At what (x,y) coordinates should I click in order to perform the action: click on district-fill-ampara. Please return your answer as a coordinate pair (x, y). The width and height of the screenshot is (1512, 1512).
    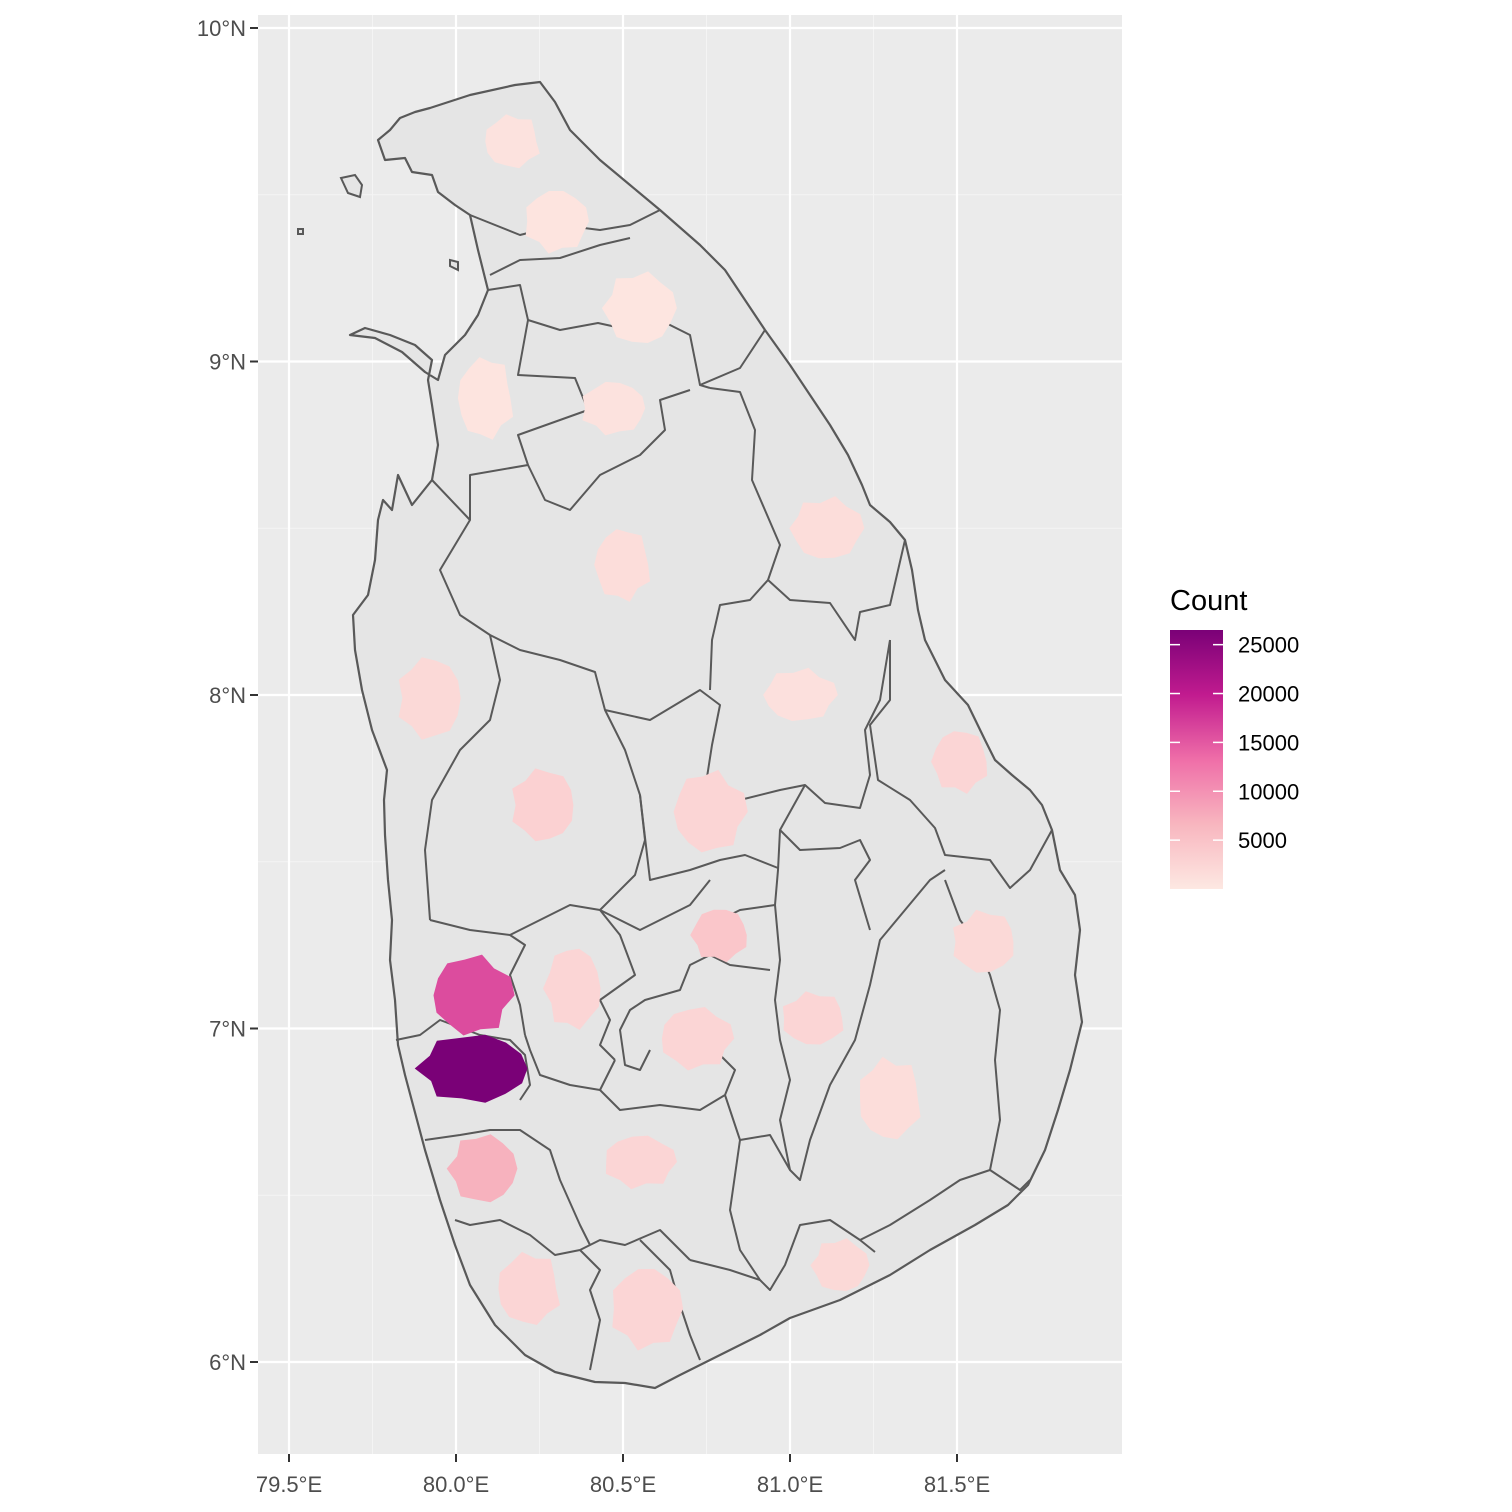
    Looking at the image, I should click on (983, 941).